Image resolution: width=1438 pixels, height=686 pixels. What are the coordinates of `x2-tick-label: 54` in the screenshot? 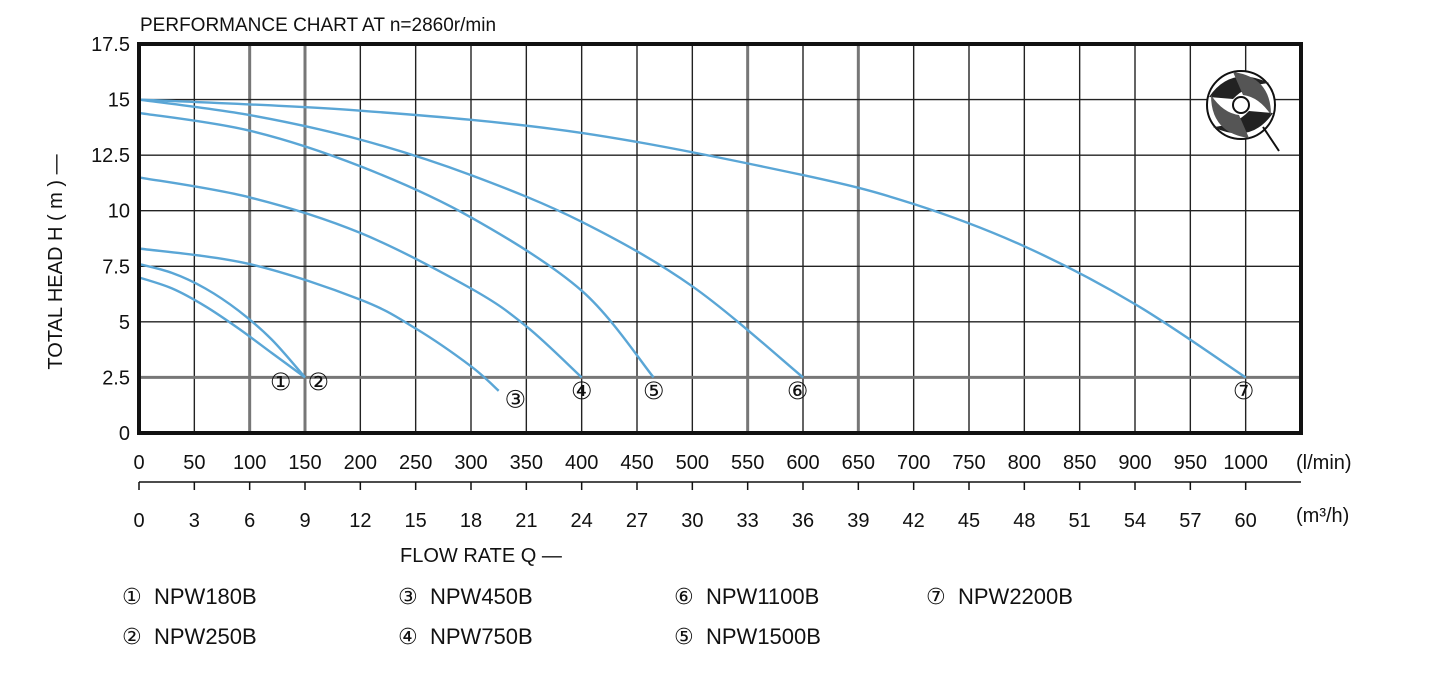 It's located at (1135, 521).